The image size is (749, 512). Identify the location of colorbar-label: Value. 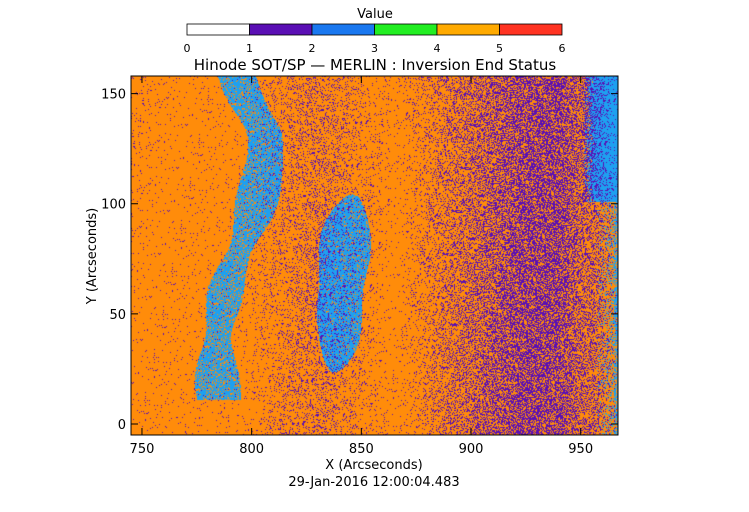
(375, 14).